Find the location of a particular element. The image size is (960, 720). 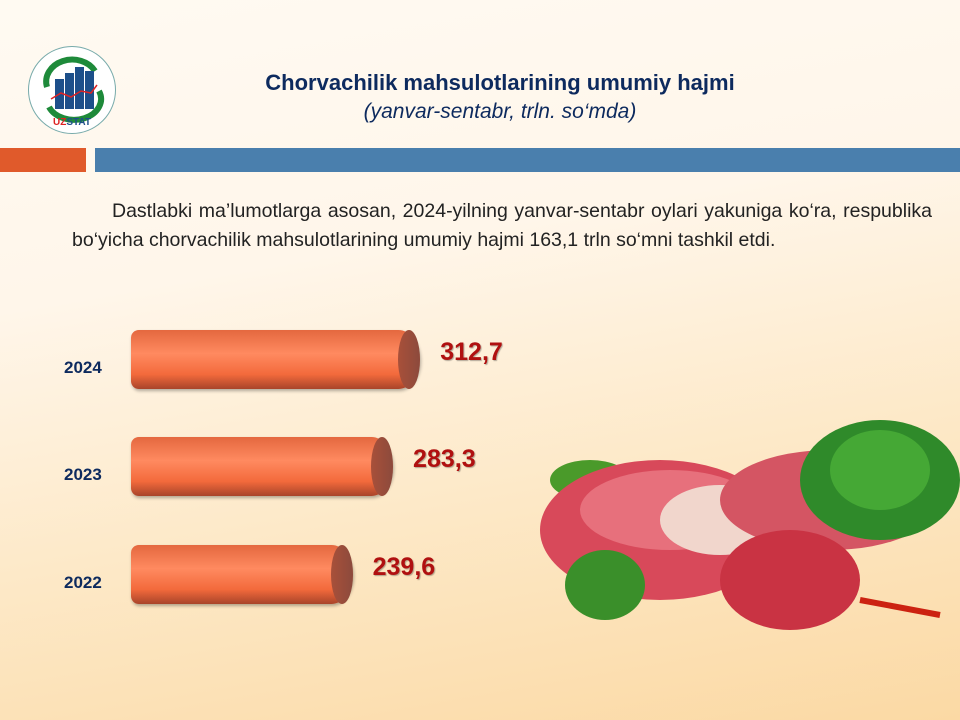

category-label-2022: 2022 is located at coordinates (83, 582).